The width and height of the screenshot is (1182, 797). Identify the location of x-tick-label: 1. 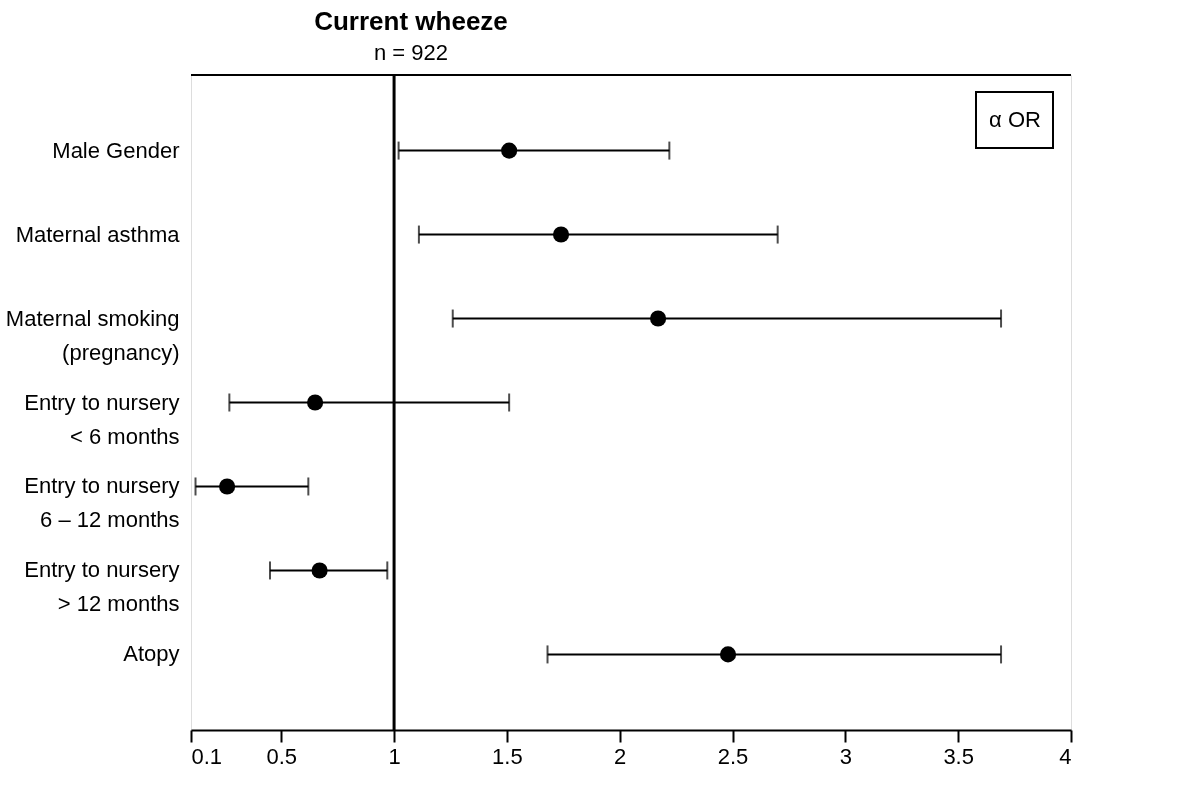
(394, 756).